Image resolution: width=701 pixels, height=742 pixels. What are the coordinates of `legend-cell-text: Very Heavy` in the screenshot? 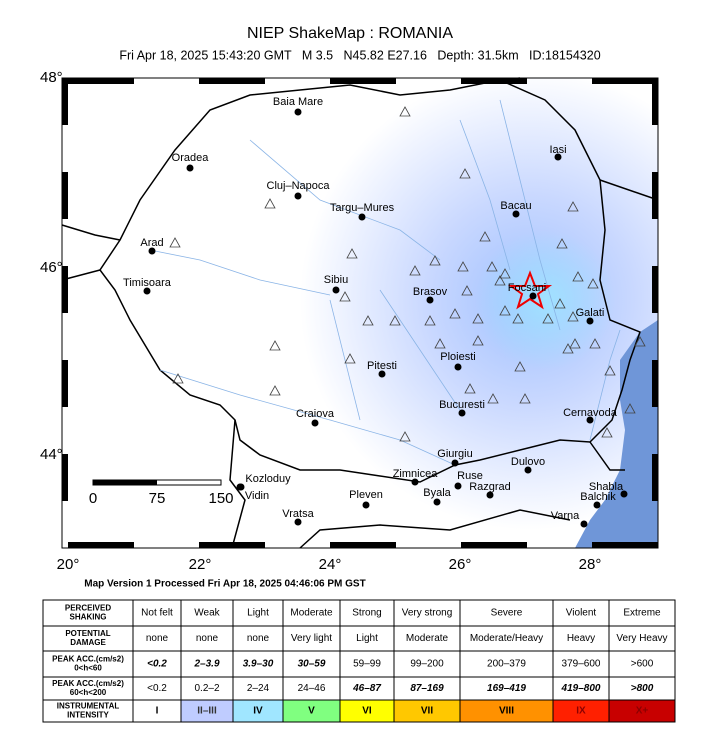 It's located at (641, 638).